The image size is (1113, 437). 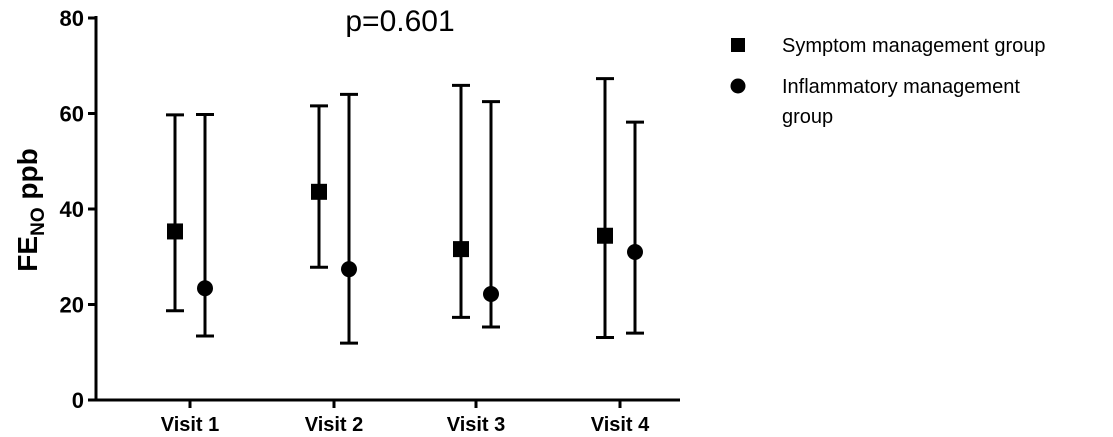 I want to click on legend-item: Symptom management group, so click(x=888, y=46).